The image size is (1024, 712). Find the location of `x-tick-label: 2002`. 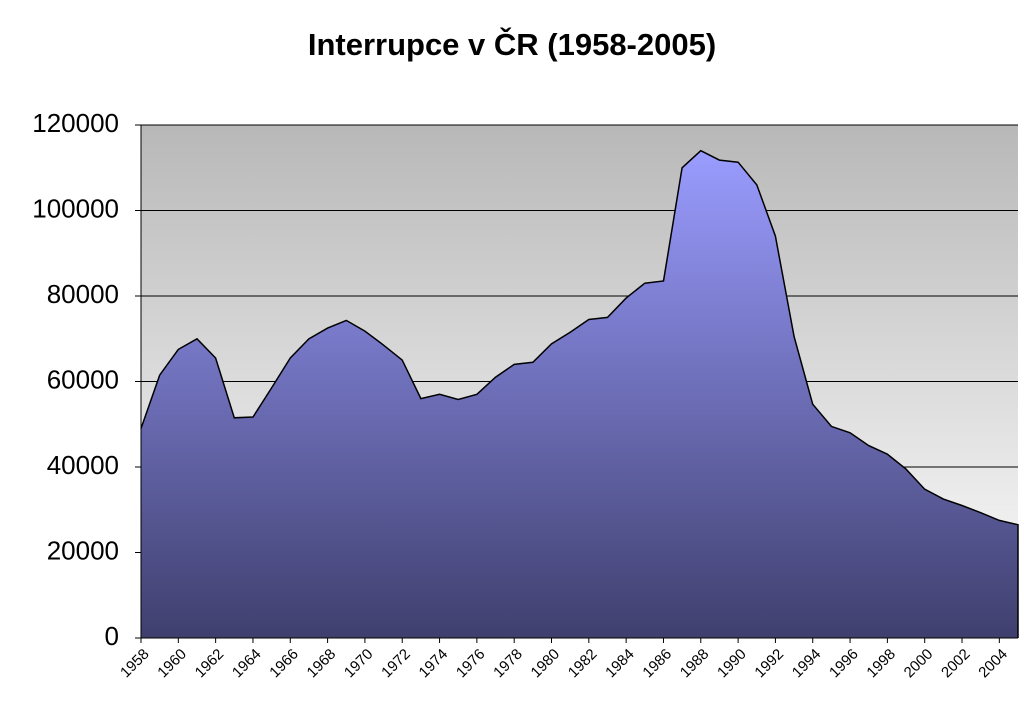

x-tick-label: 2002 is located at coordinates (956, 664).